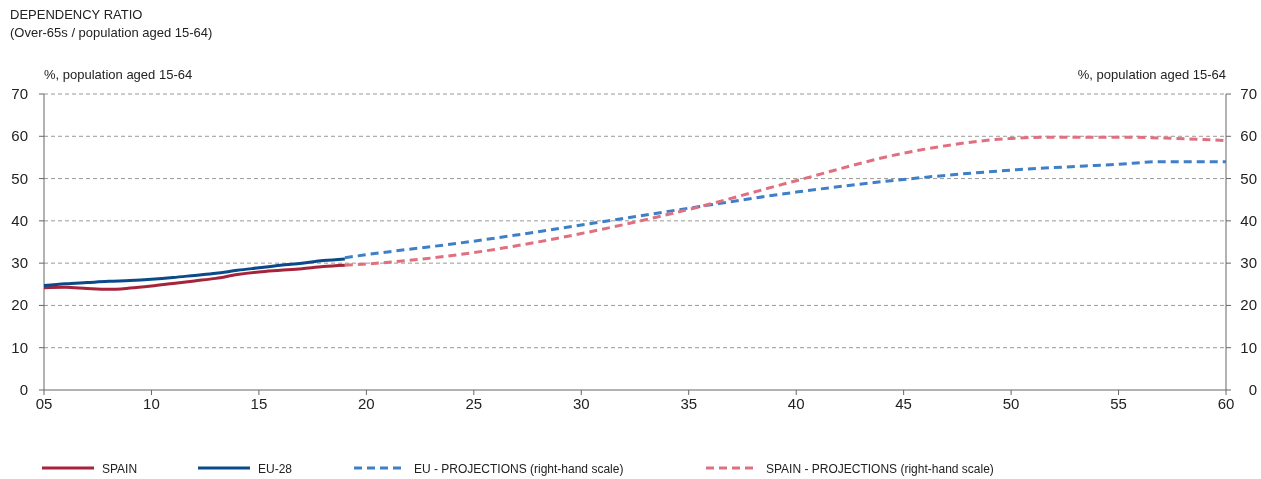 The height and width of the screenshot is (479, 1261). What do you see at coordinates (76, 14) in the screenshot?
I see `chart-title: DEPENDENCY RATIO` at bounding box center [76, 14].